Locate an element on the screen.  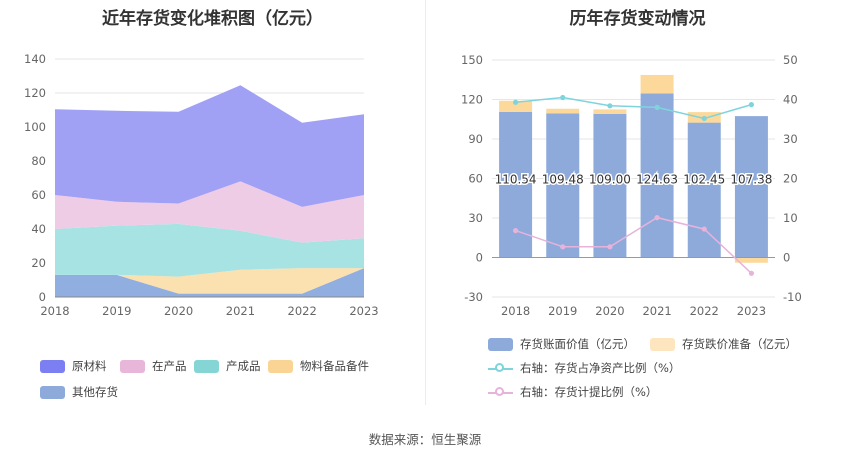
bar-data-label-halo: 107.38 is located at coordinates (751, 180).